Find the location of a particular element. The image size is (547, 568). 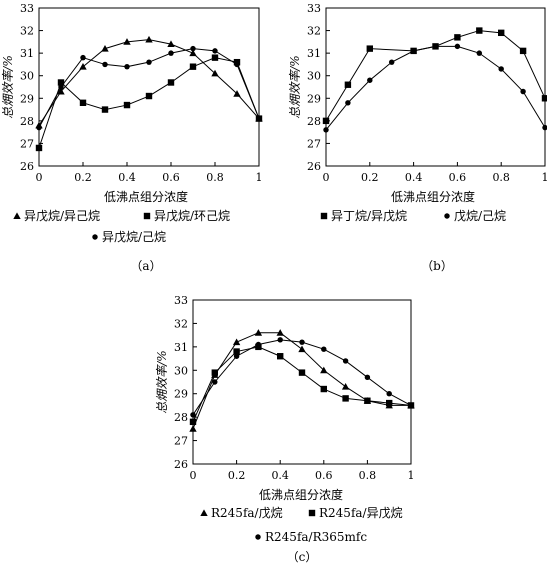

y-tick-label: 28 is located at coordinates (27, 121).